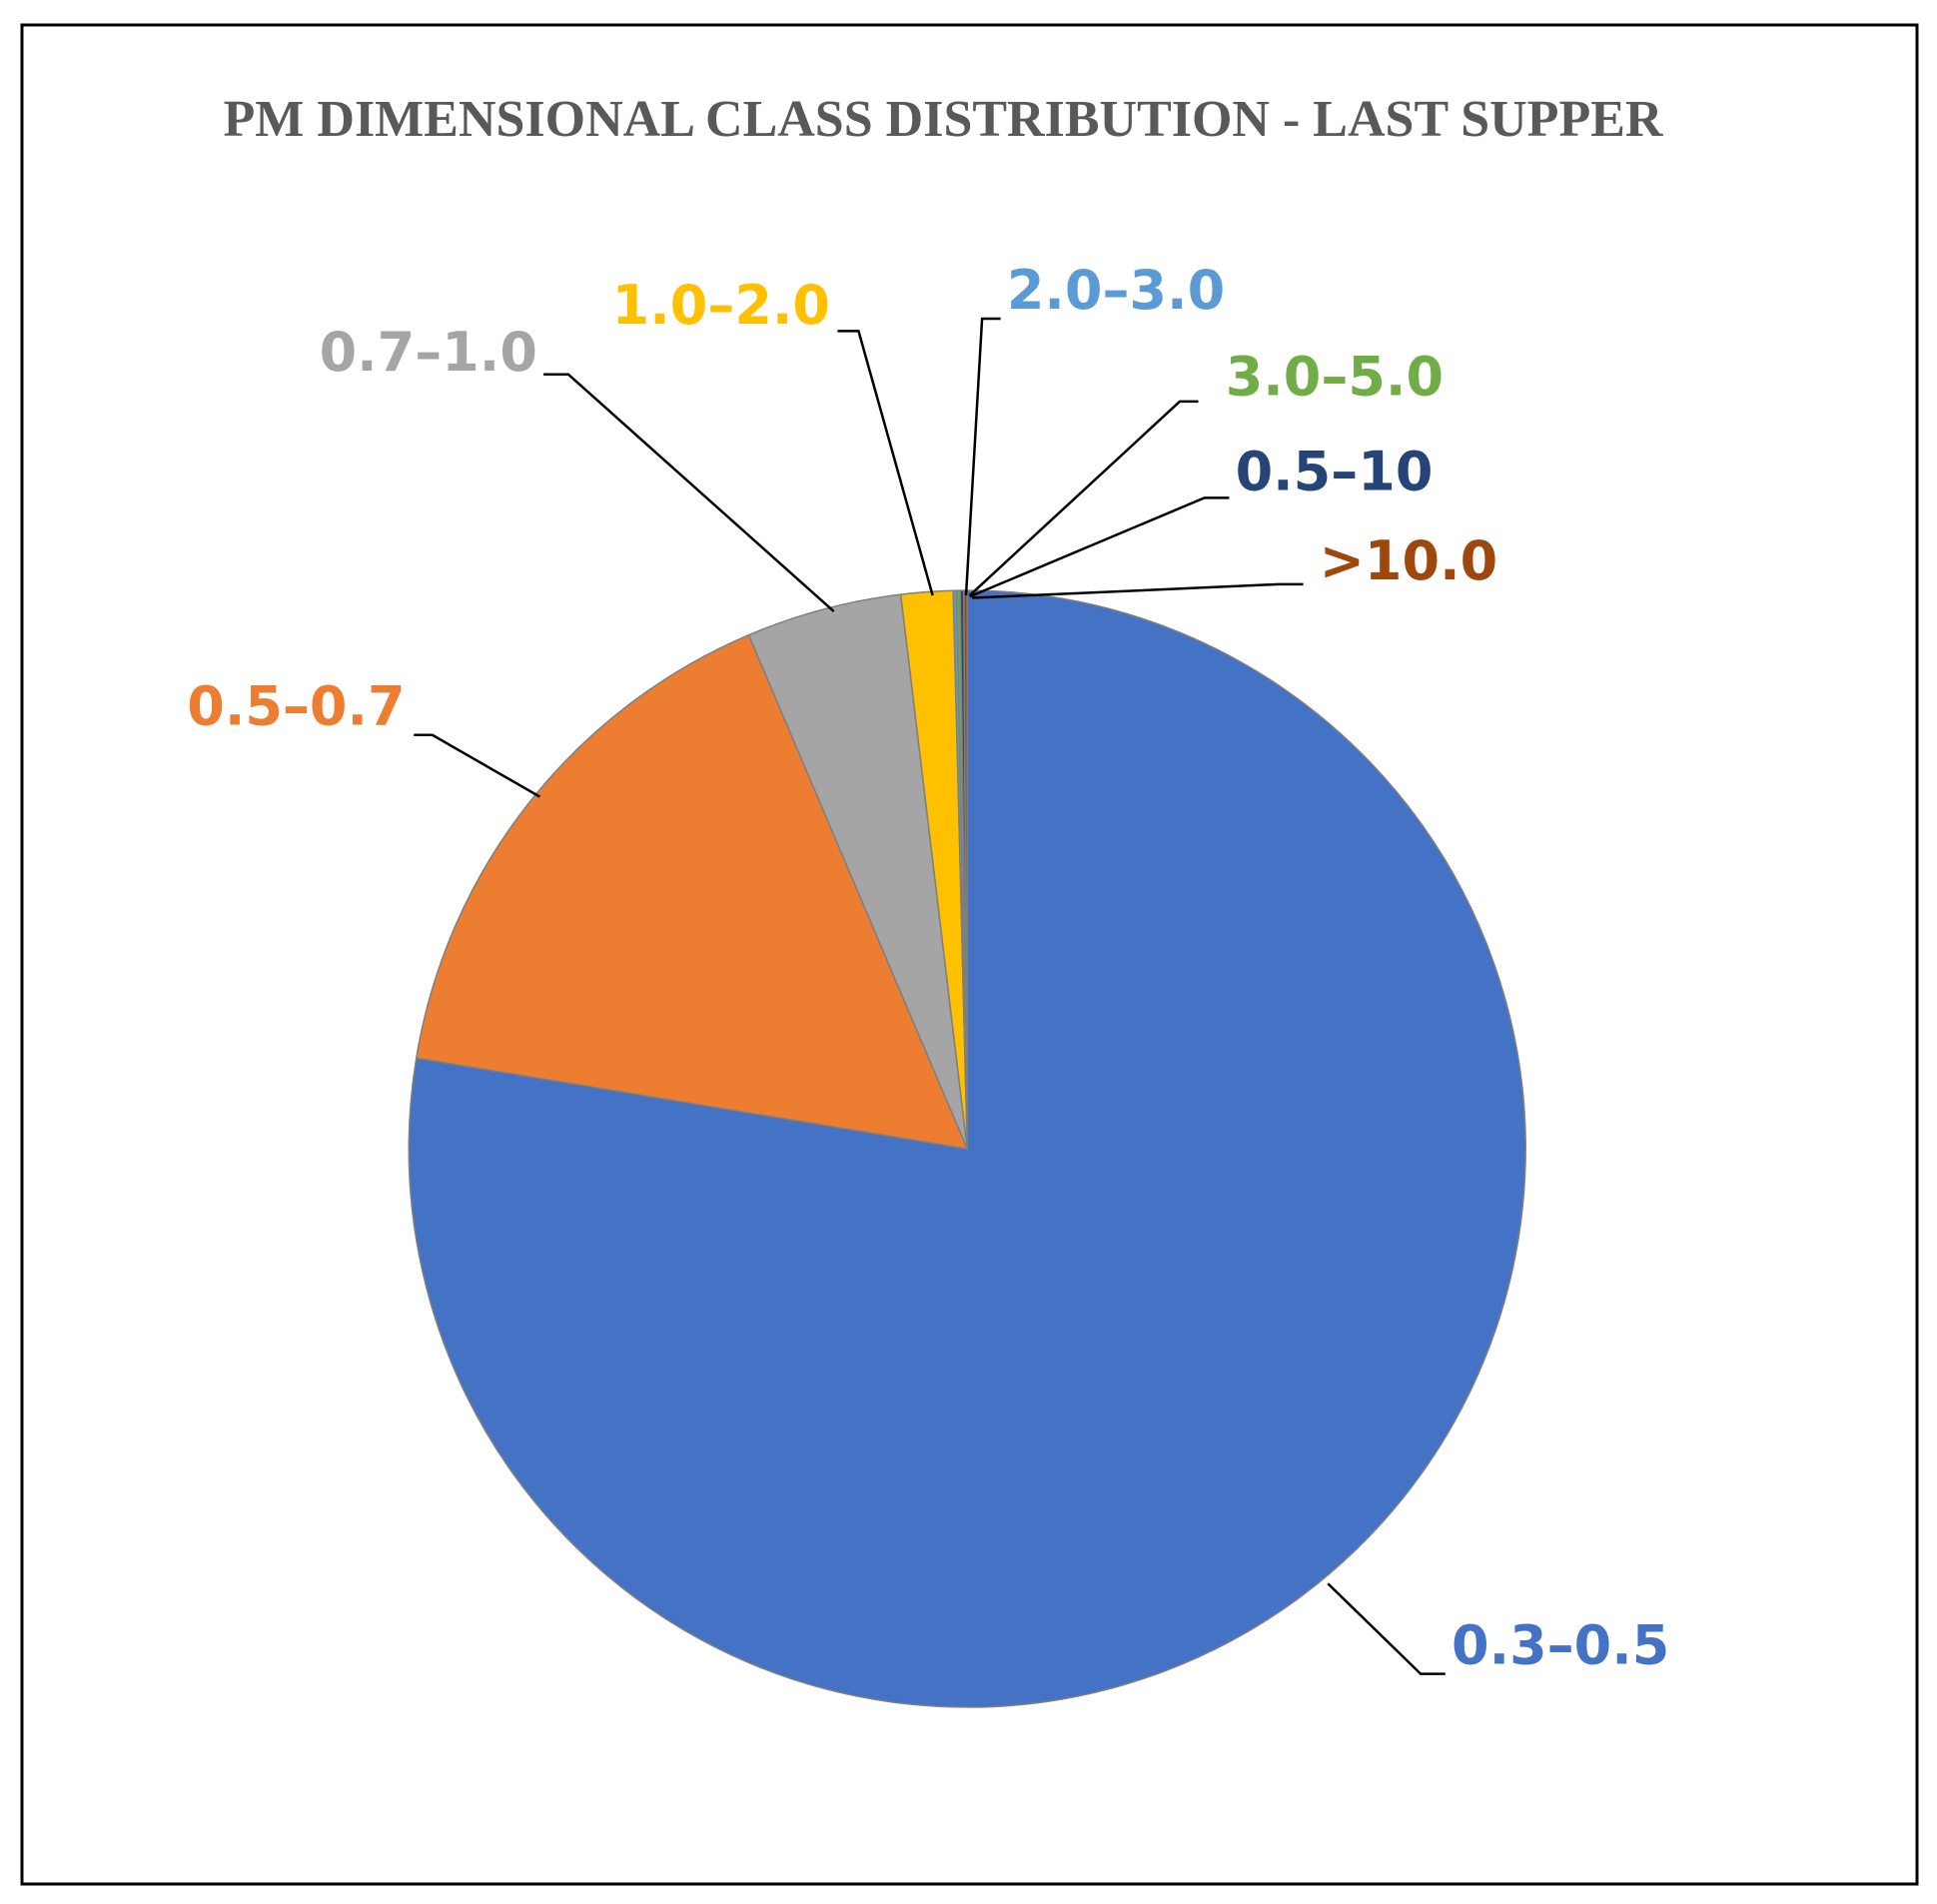 The image size is (1937, 1904). I want to click on data-label: 0.5–10, so click(1335, 472).